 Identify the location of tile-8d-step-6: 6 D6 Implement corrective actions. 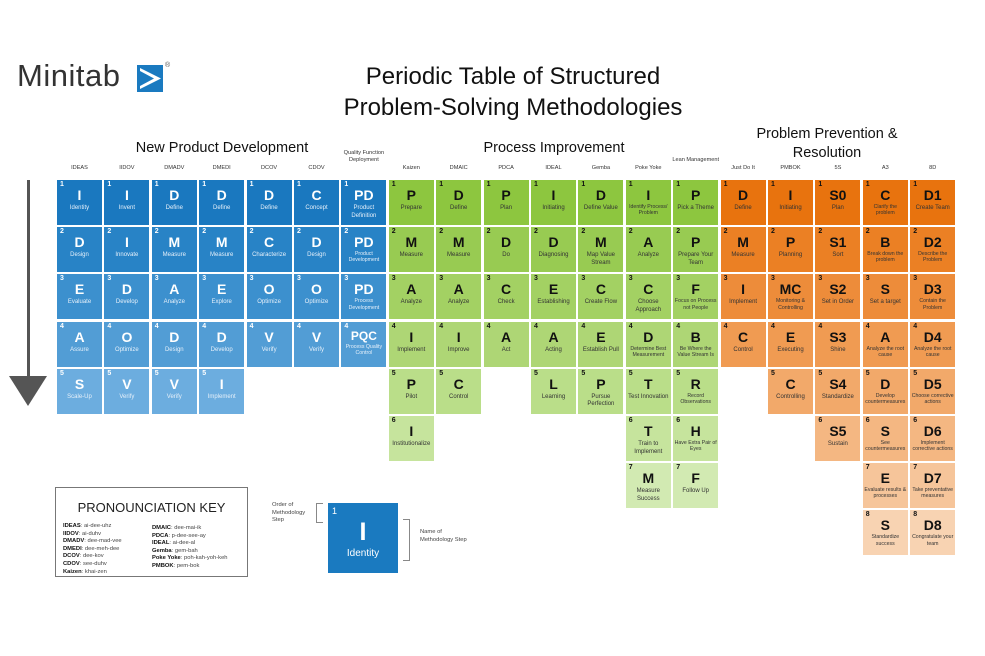
(933, 438).